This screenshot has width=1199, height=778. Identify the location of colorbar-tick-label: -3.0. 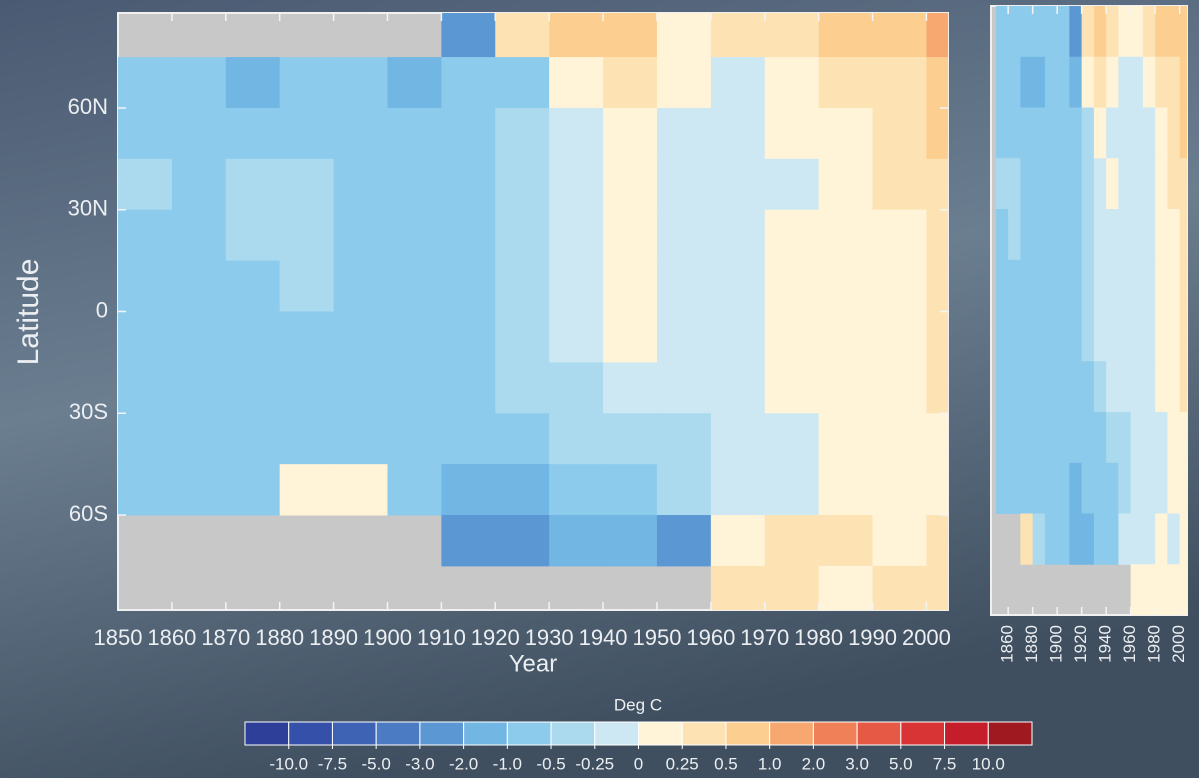
(419, 763).